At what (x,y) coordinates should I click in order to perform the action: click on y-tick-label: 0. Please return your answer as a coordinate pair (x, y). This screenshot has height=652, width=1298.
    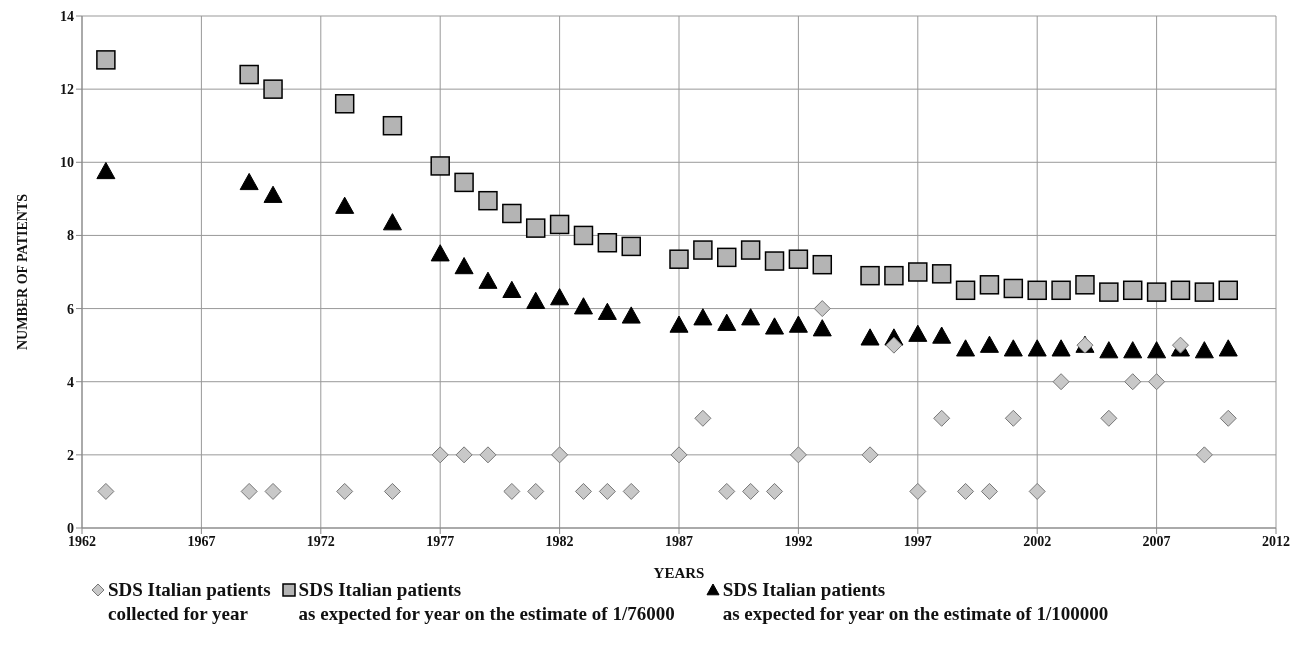
    Looking at the image, I should click on (70, 528).